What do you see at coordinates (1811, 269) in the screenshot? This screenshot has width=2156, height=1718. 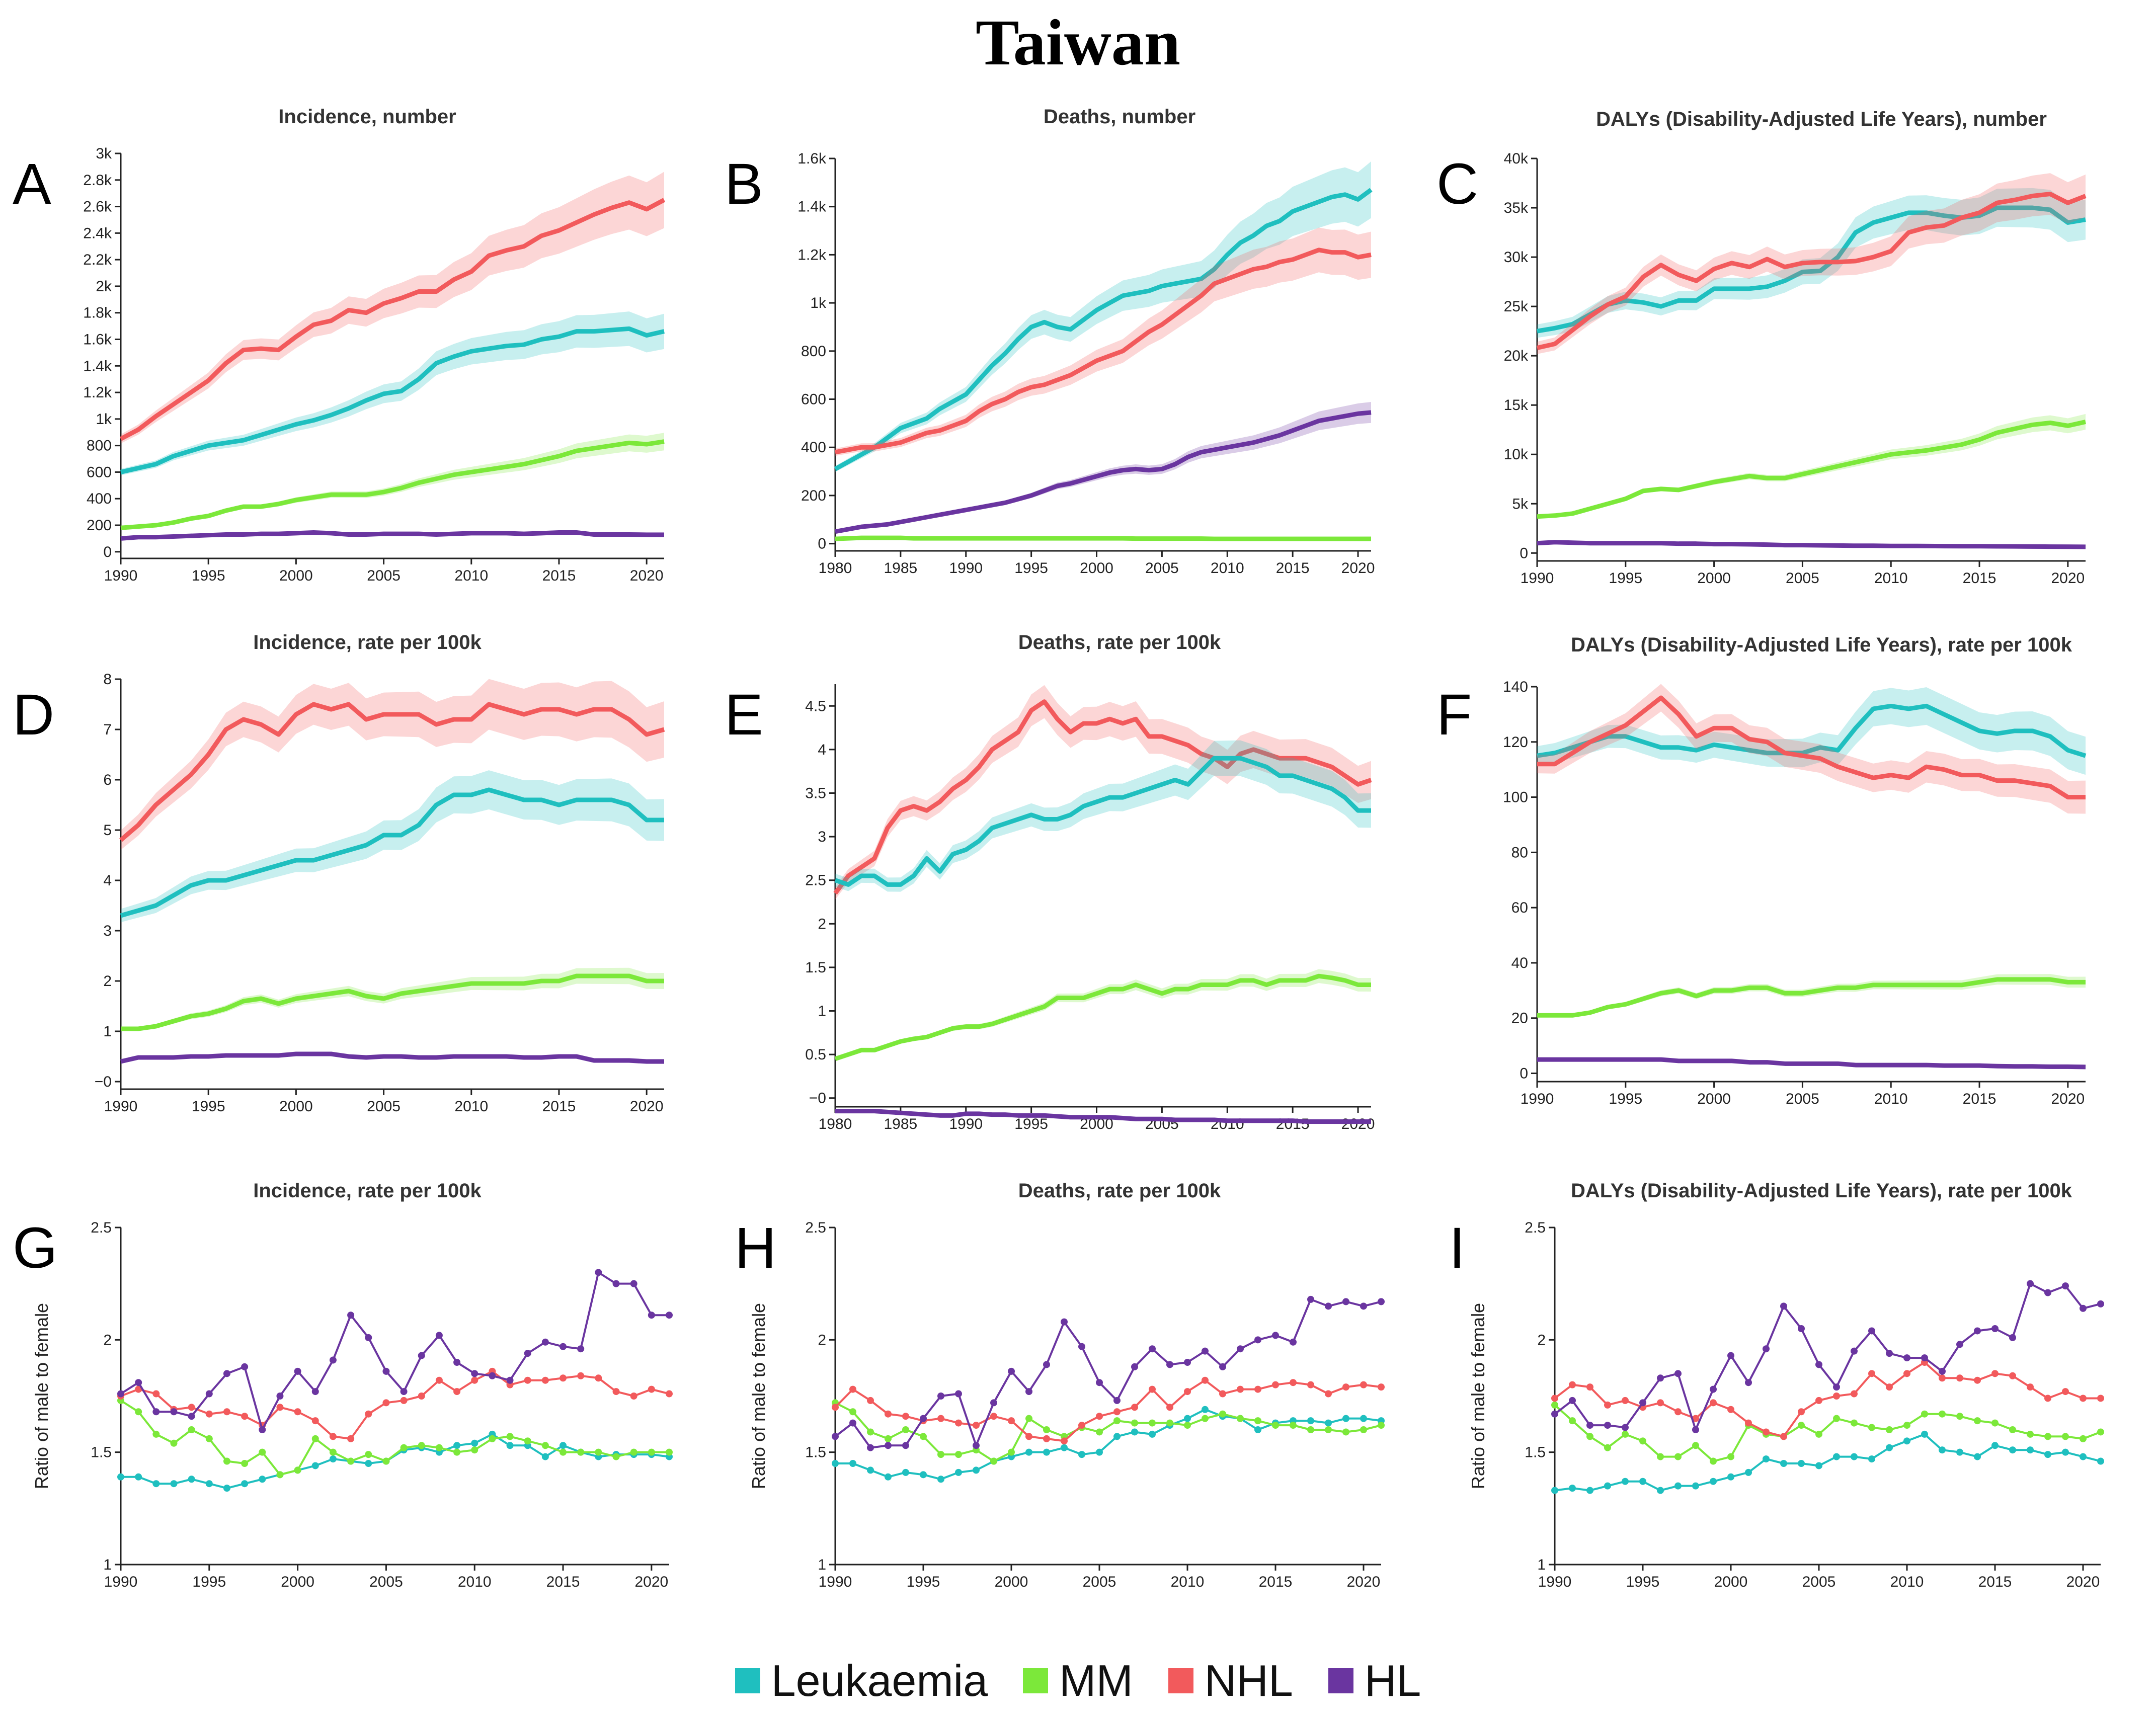 I see `line-leukaemia` at bounding box center [1811, 269].